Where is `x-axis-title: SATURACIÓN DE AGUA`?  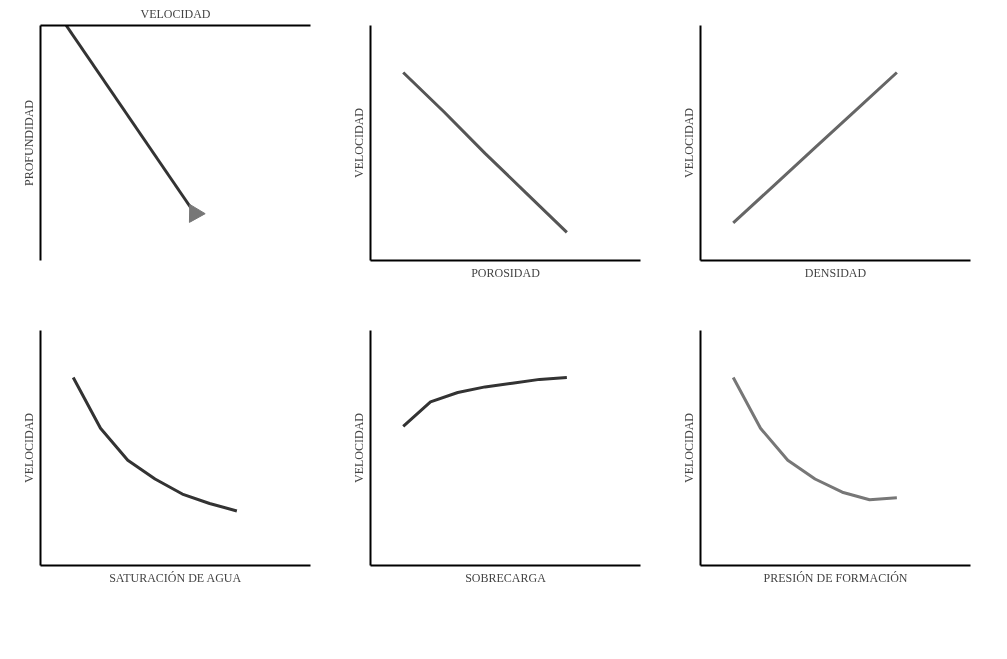 x-axis-title: SATURACIÓN DE AGUA is located at coordinates (175, 577).